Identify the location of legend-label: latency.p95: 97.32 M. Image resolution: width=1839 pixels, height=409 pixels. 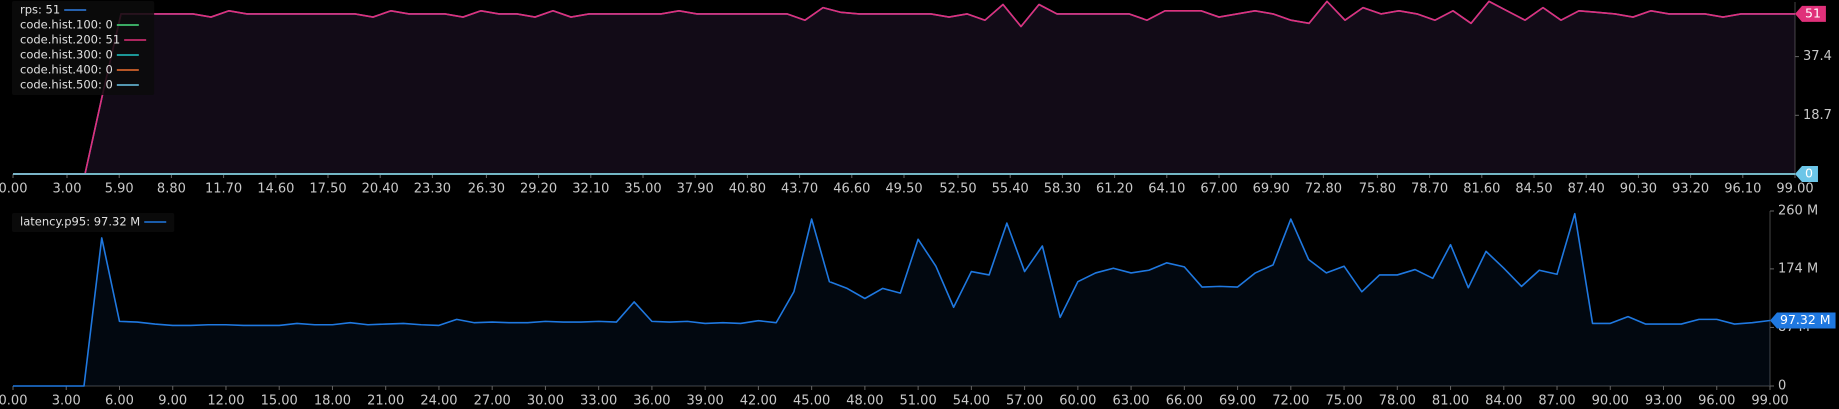
(80, 222).